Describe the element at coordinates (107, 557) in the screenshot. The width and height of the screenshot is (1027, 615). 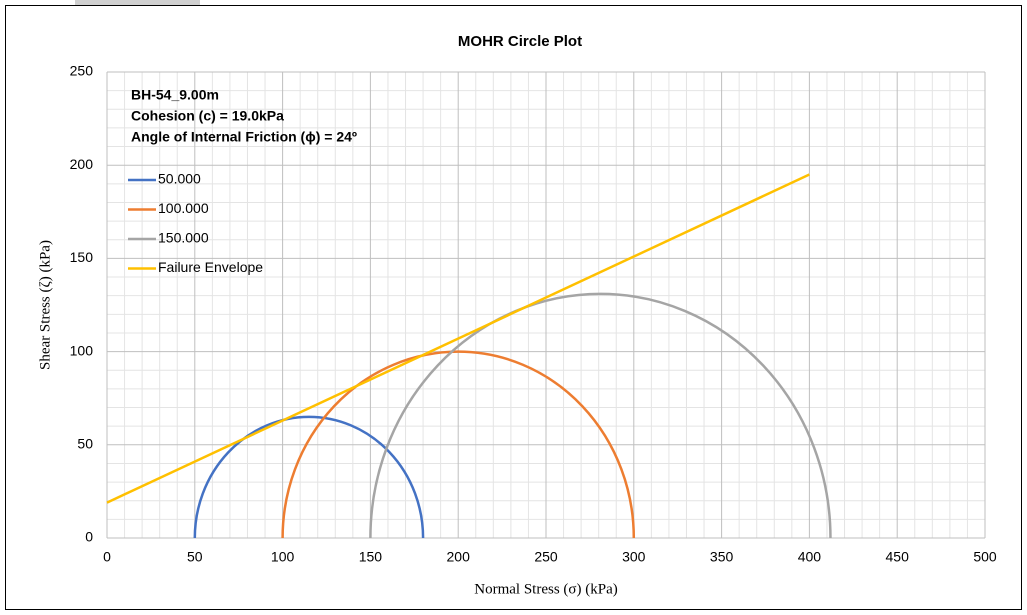
I see `x-tick-label: 0` at that location.